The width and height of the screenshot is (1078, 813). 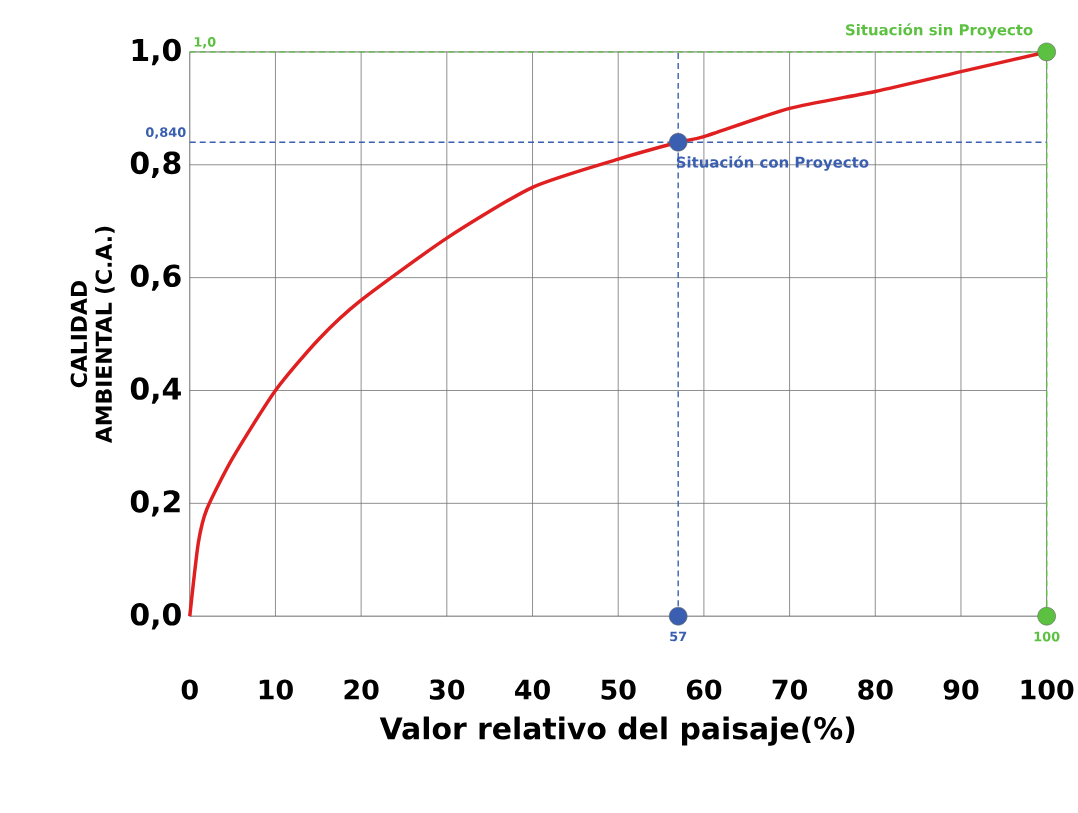 I want to click on y-tick-label: 0,0, so click(x=155, y=616).